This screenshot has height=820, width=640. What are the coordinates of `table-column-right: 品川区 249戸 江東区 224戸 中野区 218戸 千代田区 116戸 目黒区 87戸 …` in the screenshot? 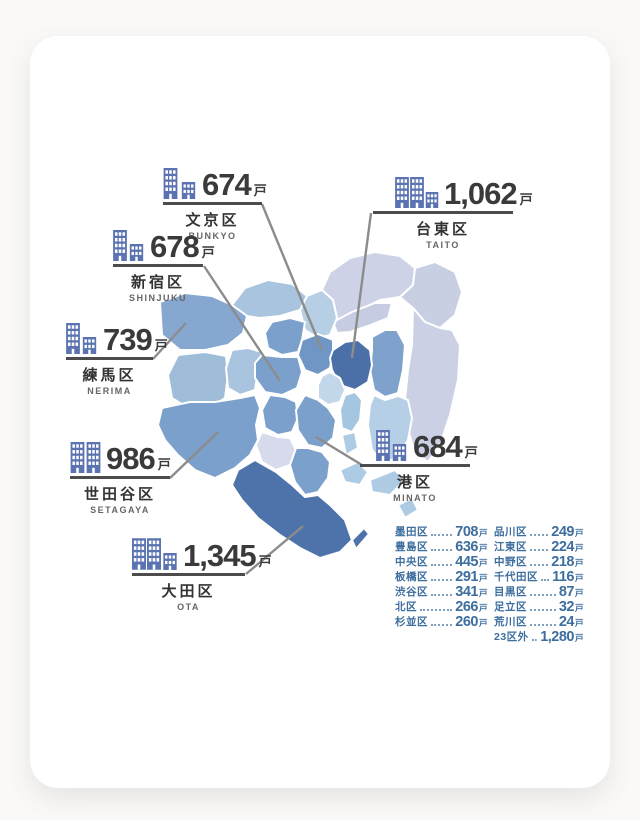 It's located at (539, 584).